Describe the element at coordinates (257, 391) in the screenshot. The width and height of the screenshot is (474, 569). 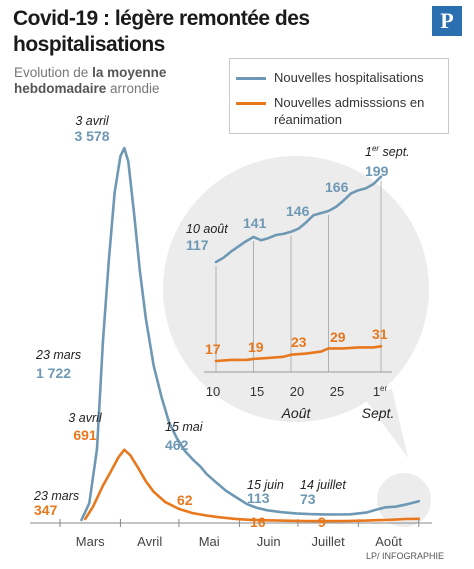
I see `inset-x-tick-label: 15` at that location.